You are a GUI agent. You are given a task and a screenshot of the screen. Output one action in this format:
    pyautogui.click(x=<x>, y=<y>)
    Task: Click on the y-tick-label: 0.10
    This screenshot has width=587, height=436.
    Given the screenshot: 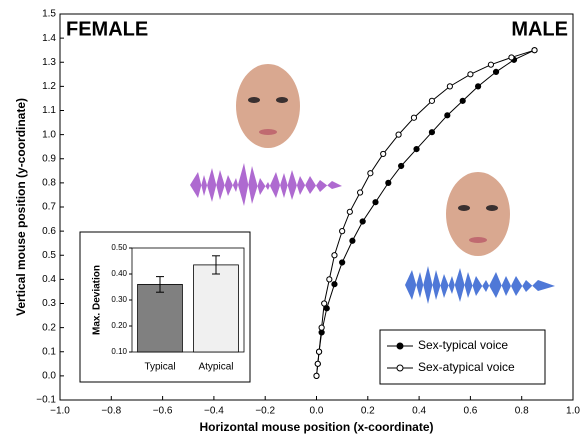 What is the action you would take?
    pyautogui.click(x=119, y=351)
    